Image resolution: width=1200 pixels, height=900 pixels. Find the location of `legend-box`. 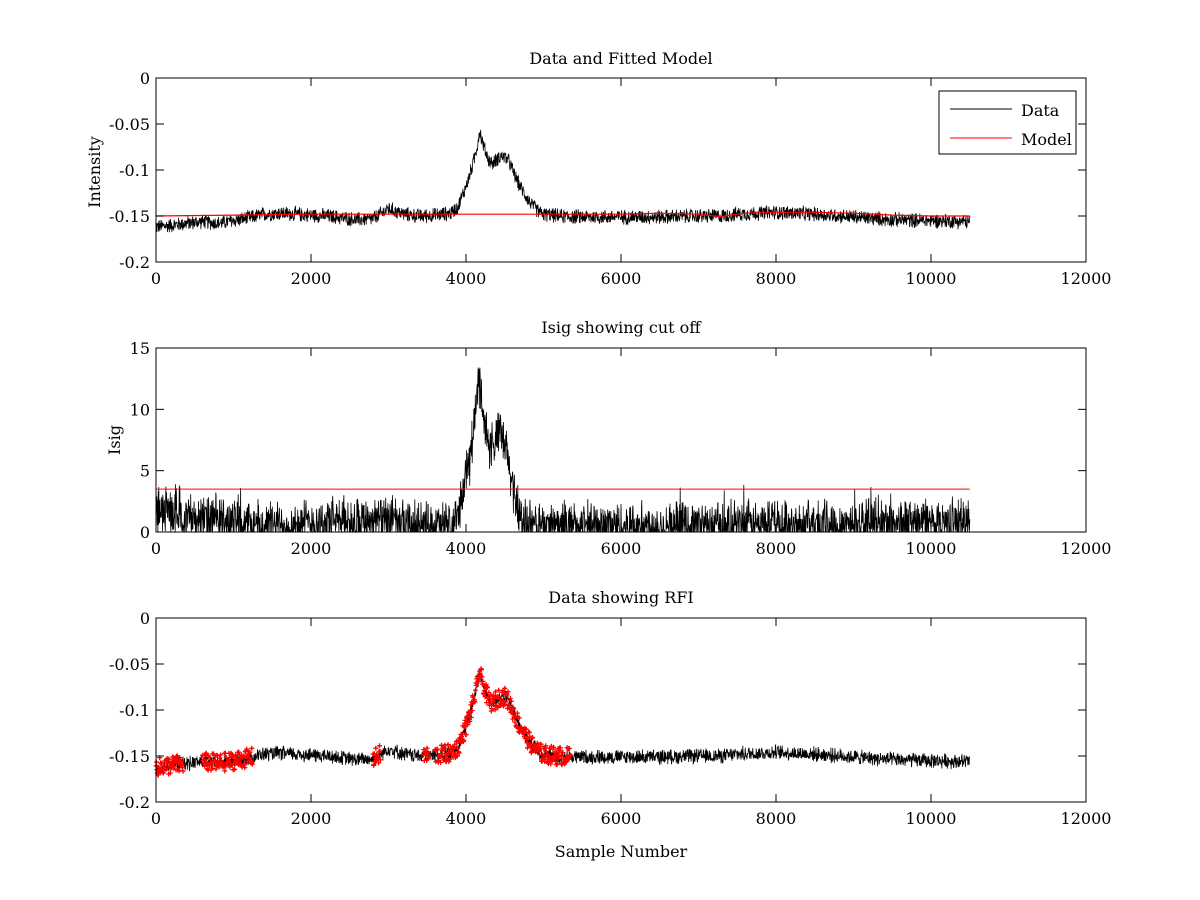

legend-box is located at coordinates (1007, 122).